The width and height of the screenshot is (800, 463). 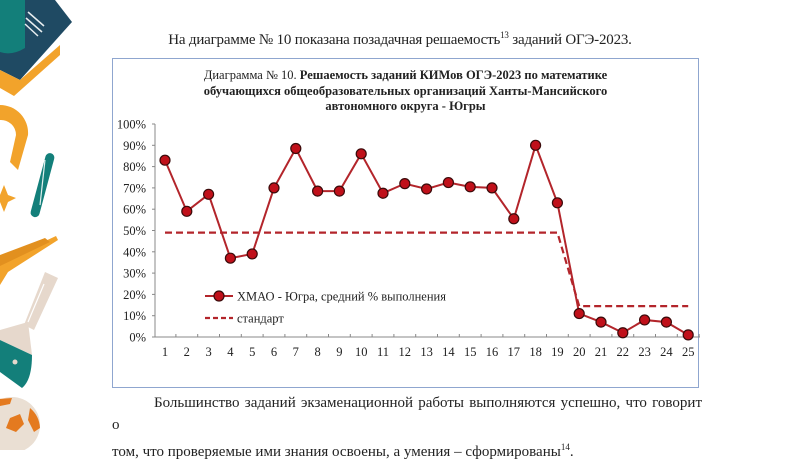 What do you see at coordinates (601, 352) in the screenshot?
I see `x-tick-label: 21` at bounding box center [601, 352].